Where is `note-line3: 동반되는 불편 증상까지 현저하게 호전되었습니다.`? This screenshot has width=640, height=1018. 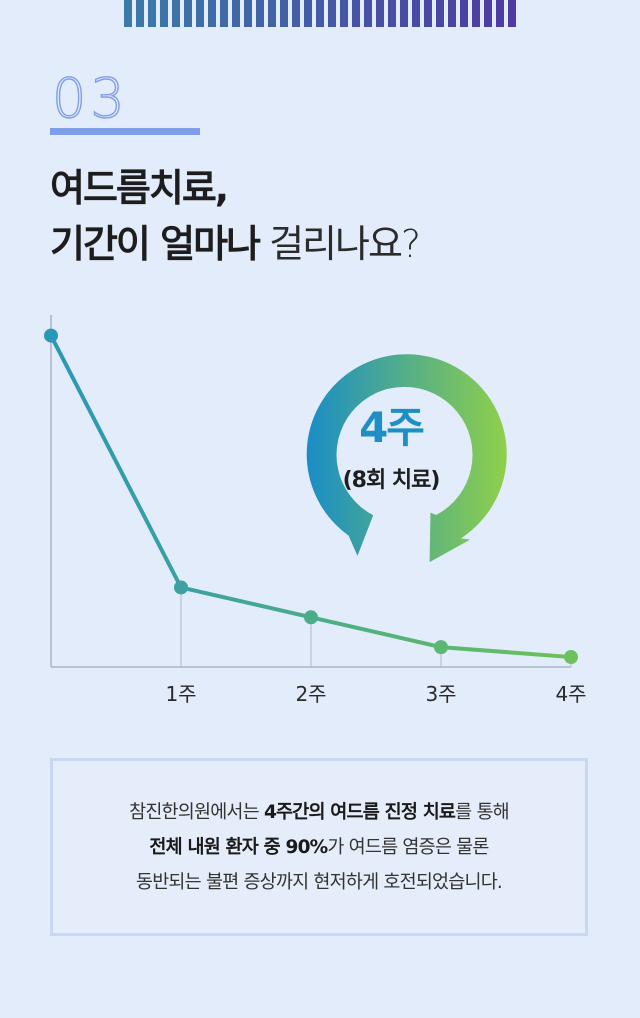
note-line3: 동반되는 불편 증상까지 현저하게 호전되었습니다. is located at coordinates (319, 882).